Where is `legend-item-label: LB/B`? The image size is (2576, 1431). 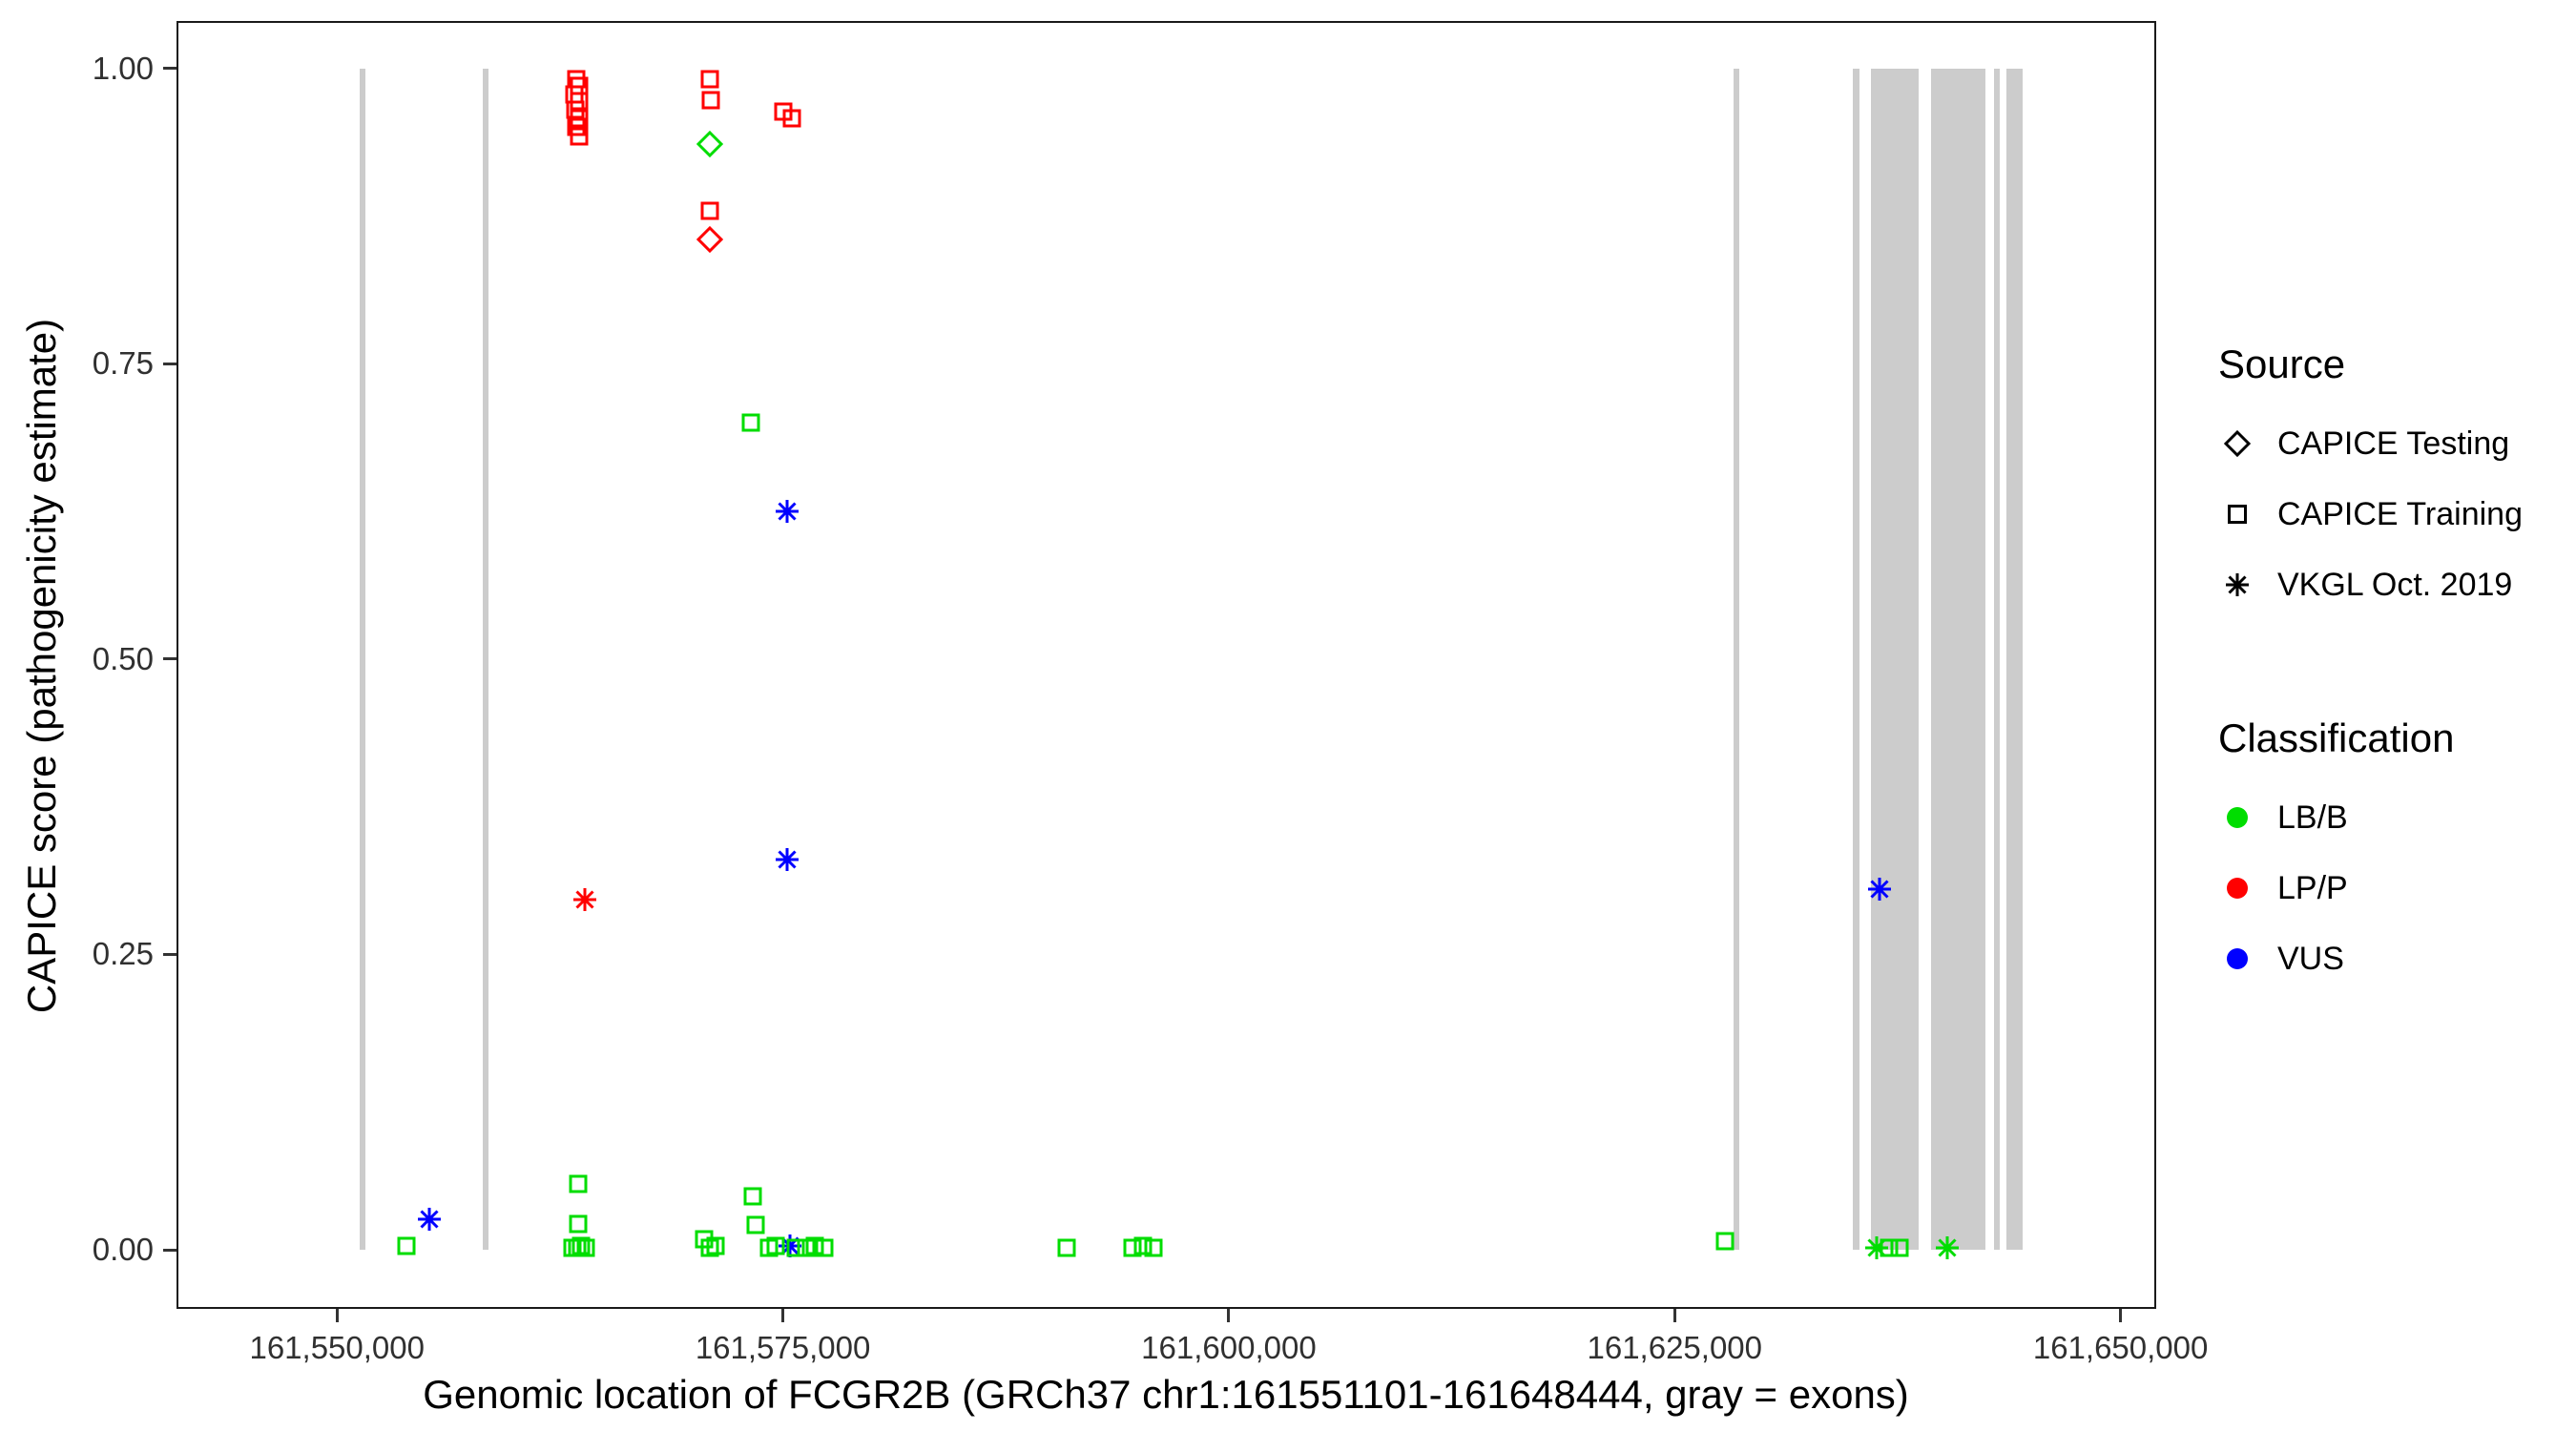
legend-item-label: LB/B is located at coordinates (2312, 817).